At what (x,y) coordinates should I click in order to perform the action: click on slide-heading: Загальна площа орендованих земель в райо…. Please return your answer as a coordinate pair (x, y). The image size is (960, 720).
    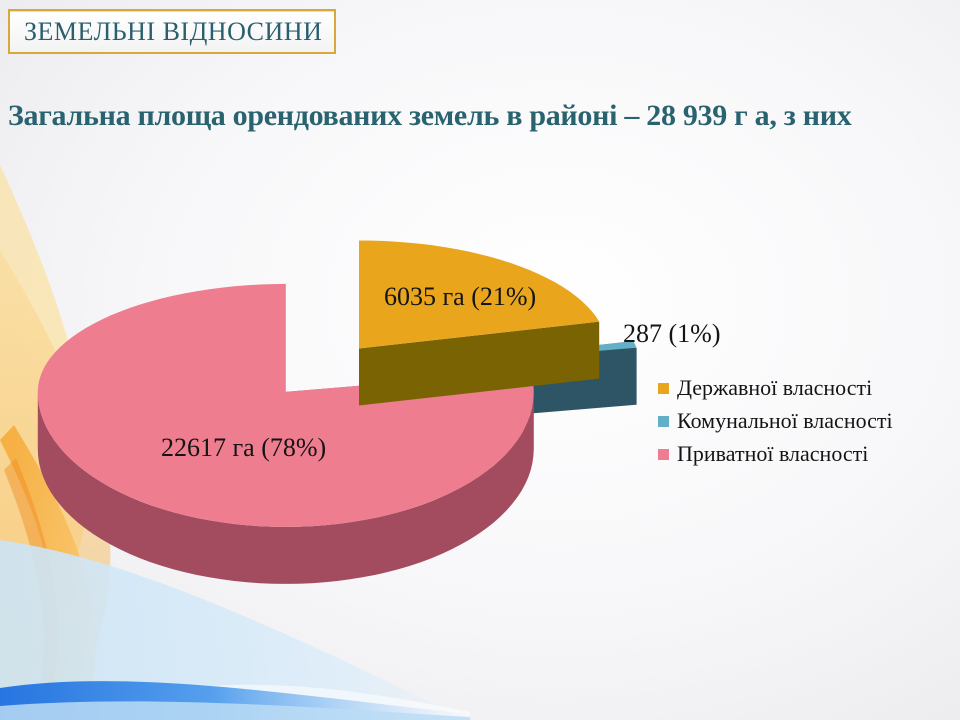
    Looking at the image, I should click on (430, 115).